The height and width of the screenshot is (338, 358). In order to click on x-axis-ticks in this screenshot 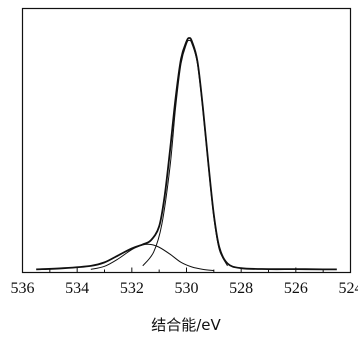, I will do `click(186, 270)`.